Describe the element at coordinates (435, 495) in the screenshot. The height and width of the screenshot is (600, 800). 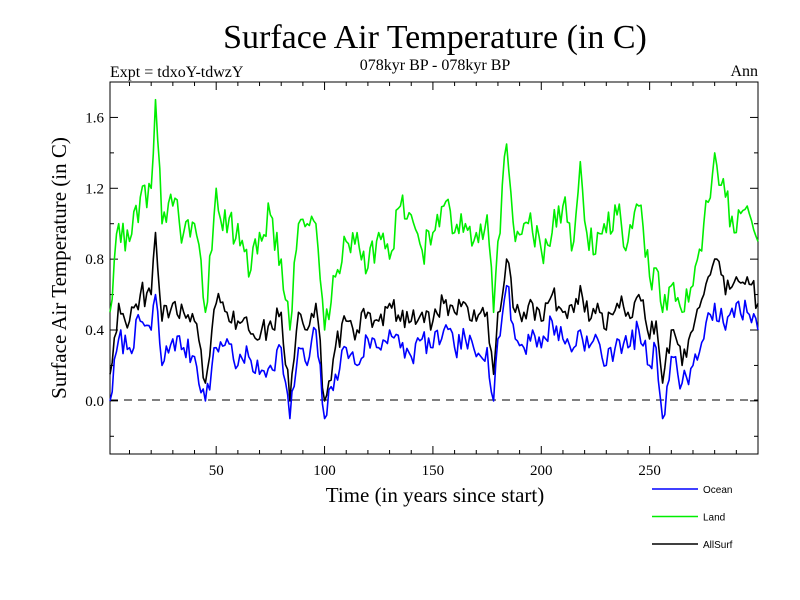
I see `x-axis-label: Time (in years since start)` at that location.